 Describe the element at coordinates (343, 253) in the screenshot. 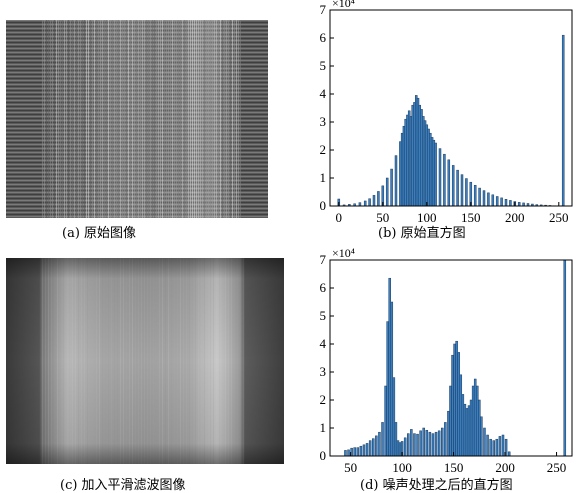

I see `y-multiplier-label: ×10⁴` at that location.